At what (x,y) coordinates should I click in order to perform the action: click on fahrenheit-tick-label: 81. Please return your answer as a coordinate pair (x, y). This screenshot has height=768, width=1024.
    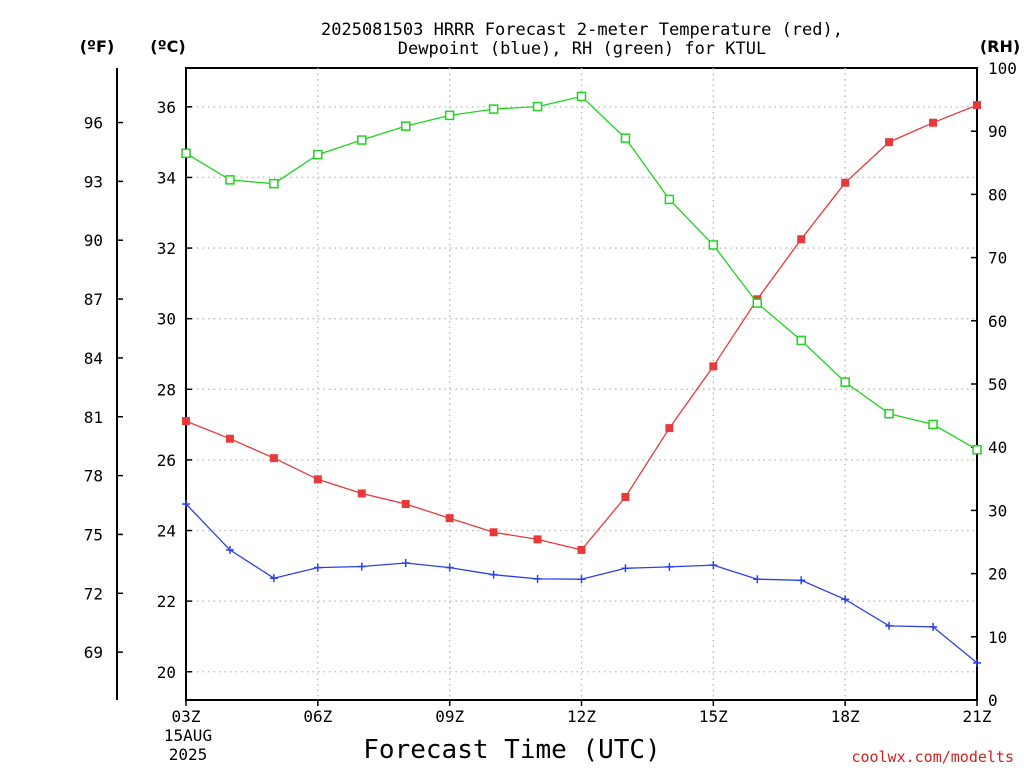
    Looking at the image, I should click on (93, 417).